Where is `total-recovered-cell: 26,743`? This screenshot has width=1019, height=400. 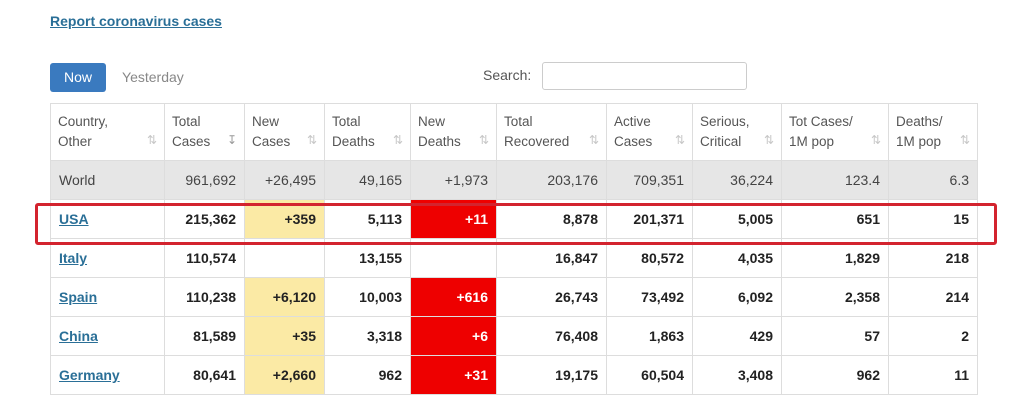 total-recovered-cell: 26,743 is located at coordinates (551, 297).